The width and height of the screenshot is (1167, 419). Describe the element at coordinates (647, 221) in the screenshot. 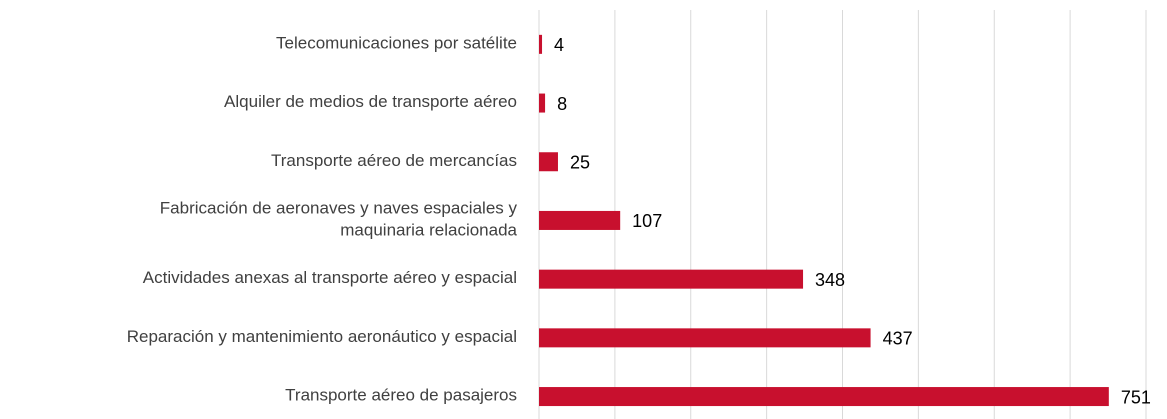

I see `value-label: 107` at that location.